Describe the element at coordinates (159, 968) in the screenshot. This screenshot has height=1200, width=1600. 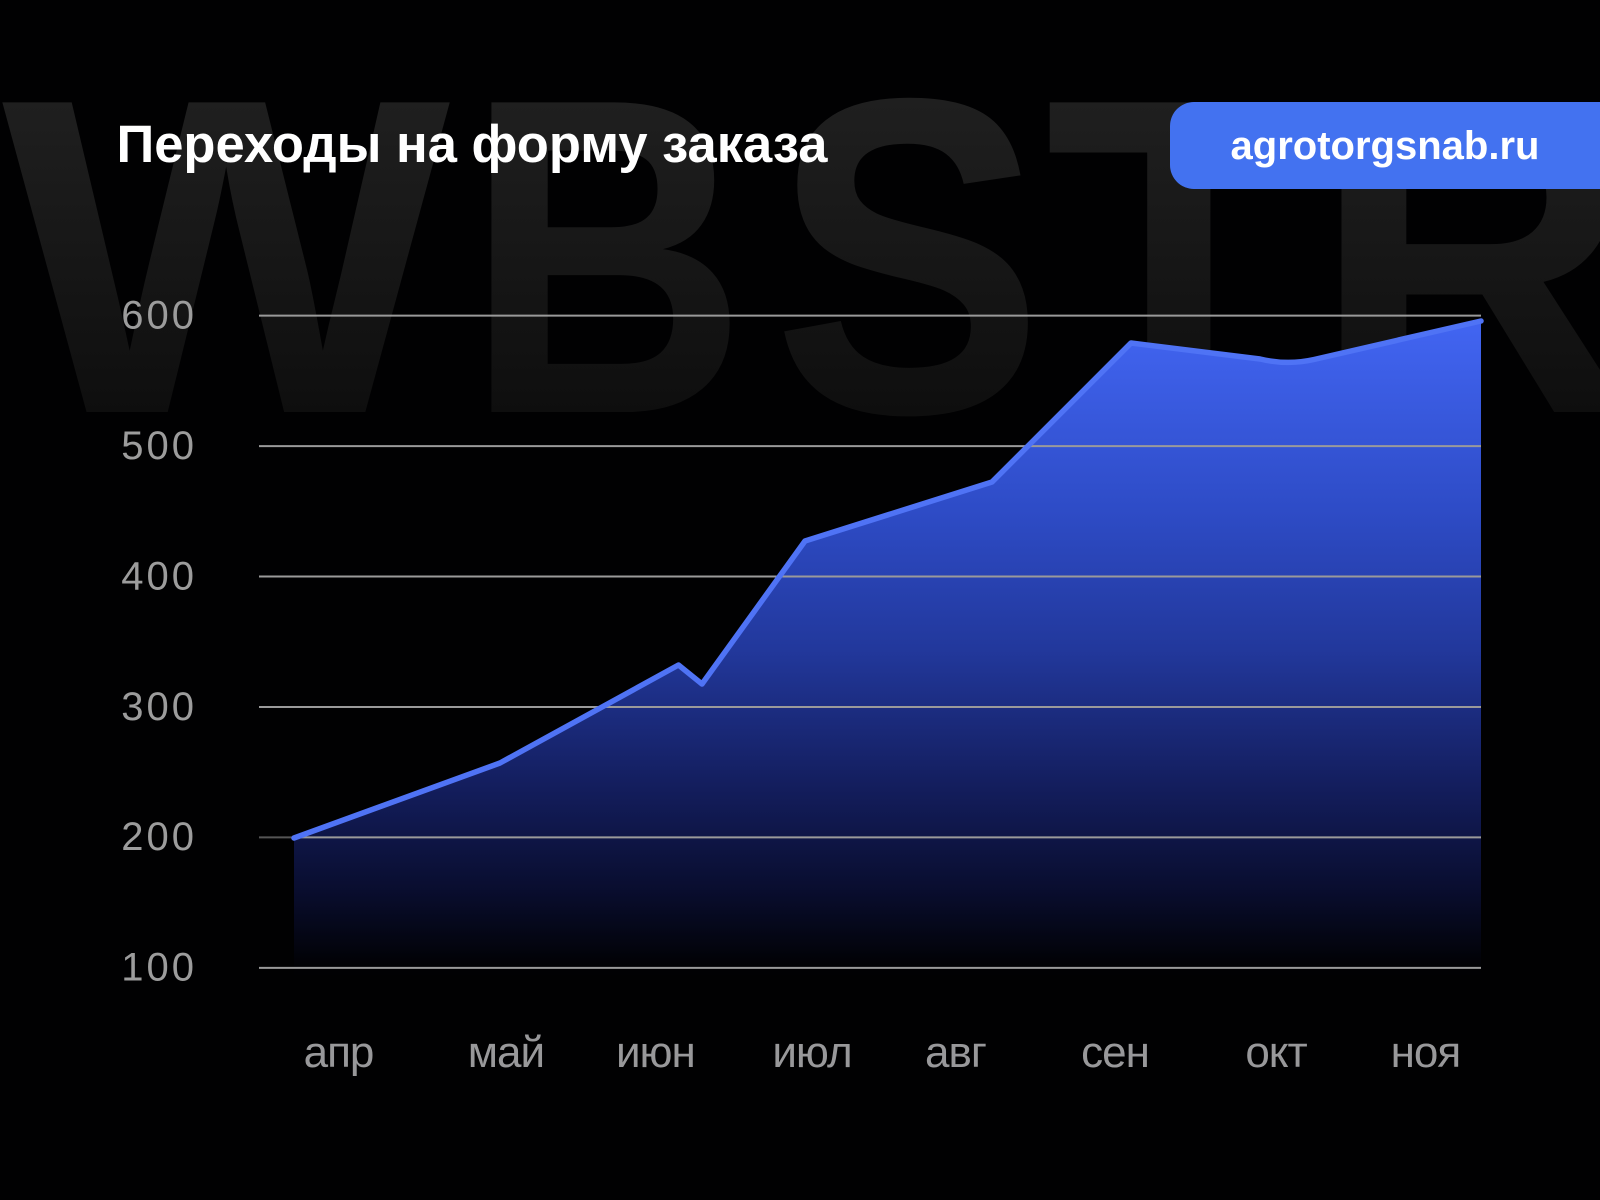
I see `svg-text: 100` at that location.